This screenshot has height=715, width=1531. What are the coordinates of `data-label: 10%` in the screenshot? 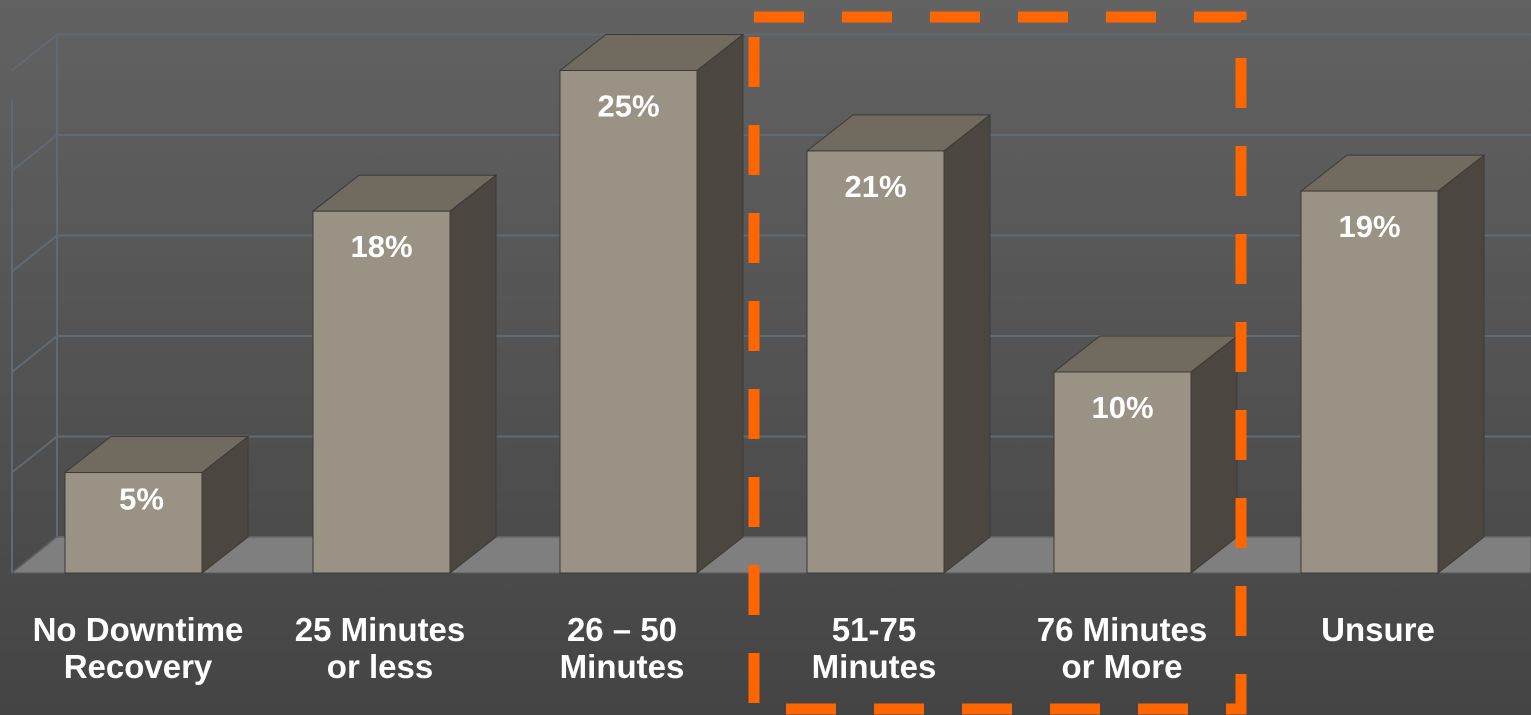 It's located at (1122, 407).